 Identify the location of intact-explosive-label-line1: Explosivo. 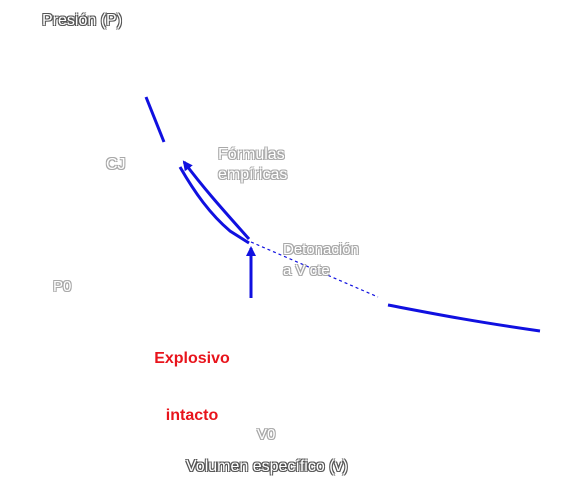
(192, 358).